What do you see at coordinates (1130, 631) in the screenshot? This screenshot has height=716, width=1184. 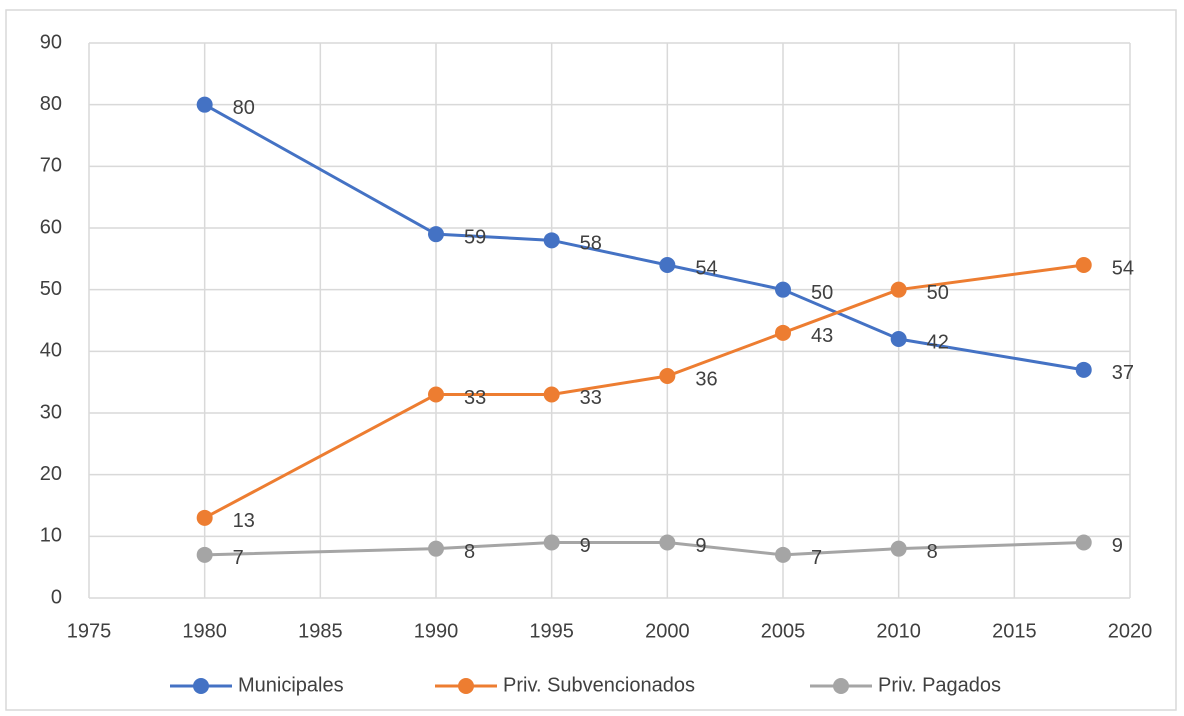 I see `x-tick-label: 2020` at bounding box center [1130, 631].